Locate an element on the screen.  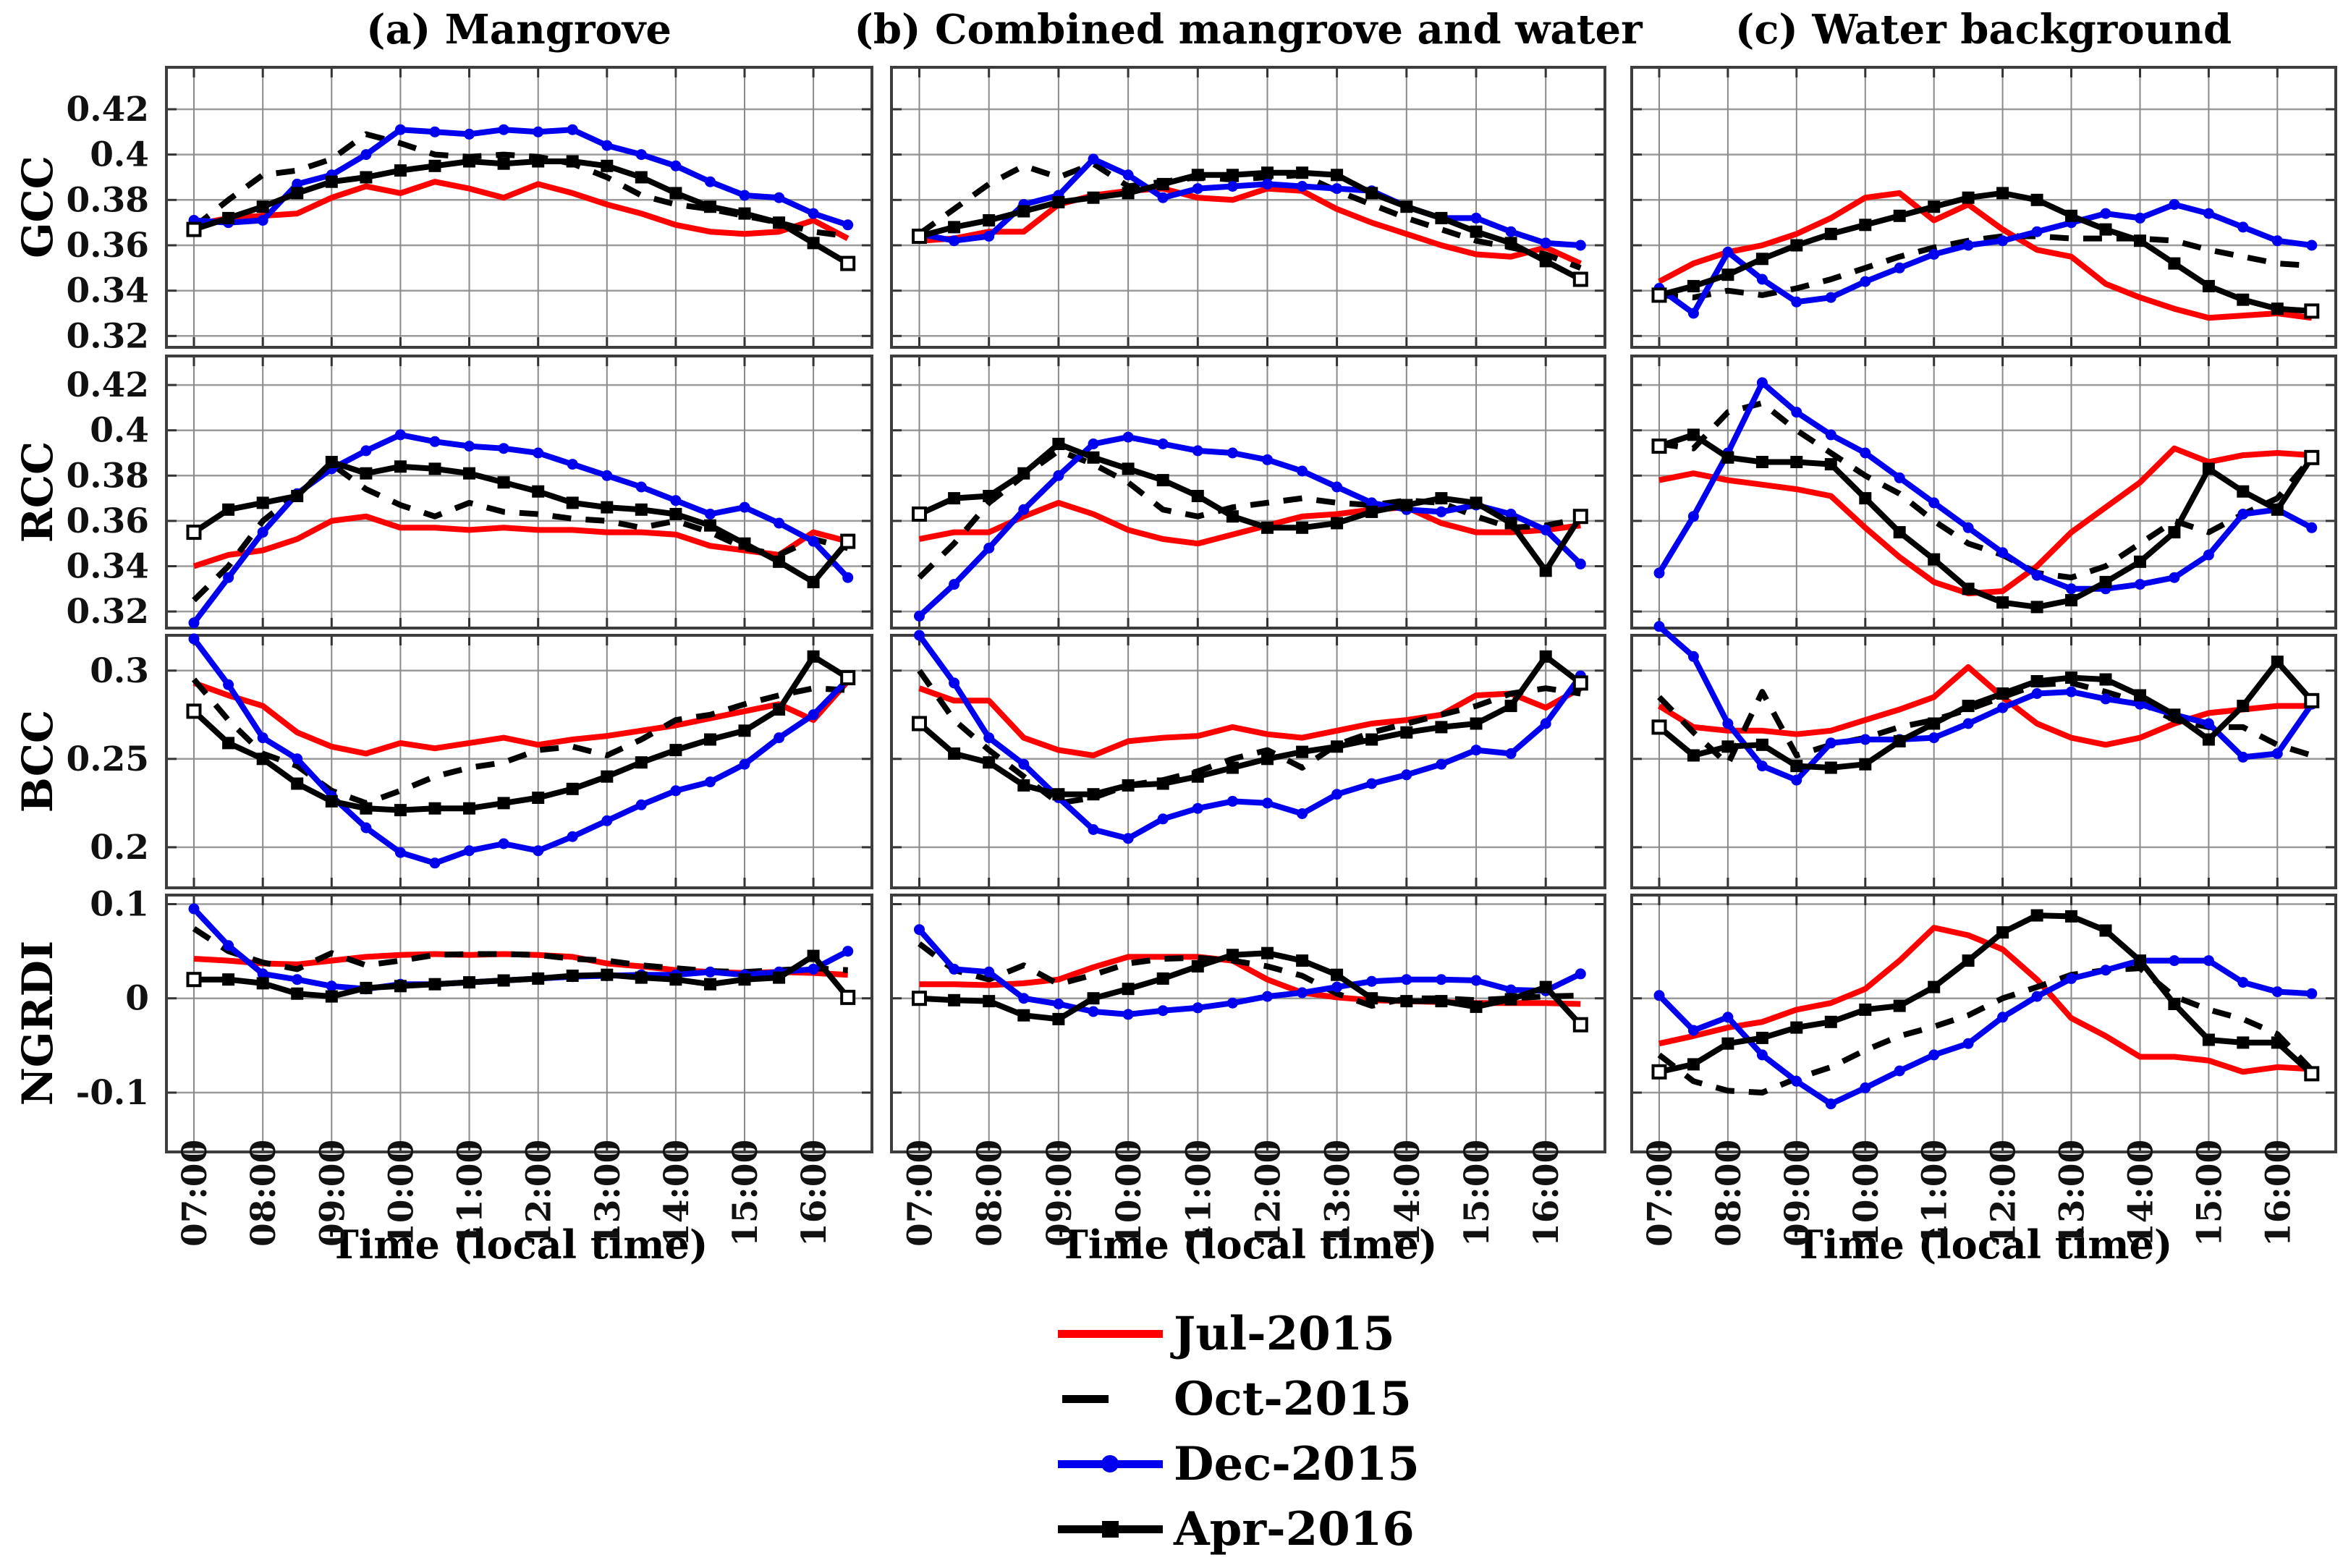
legend-item-oct-2015: Oct-2015 is located at coordinates (1239, 1398).